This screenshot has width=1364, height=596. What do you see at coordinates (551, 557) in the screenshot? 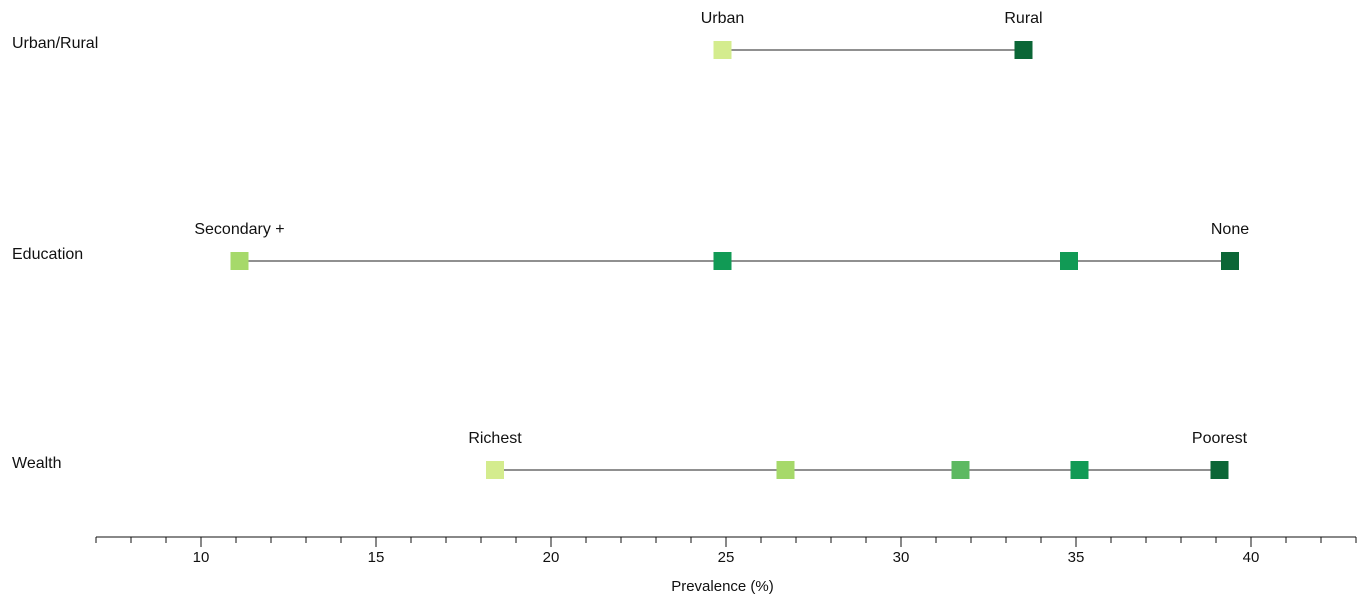
I see `tick-label-20: 20` at bounding box center [551, 557].